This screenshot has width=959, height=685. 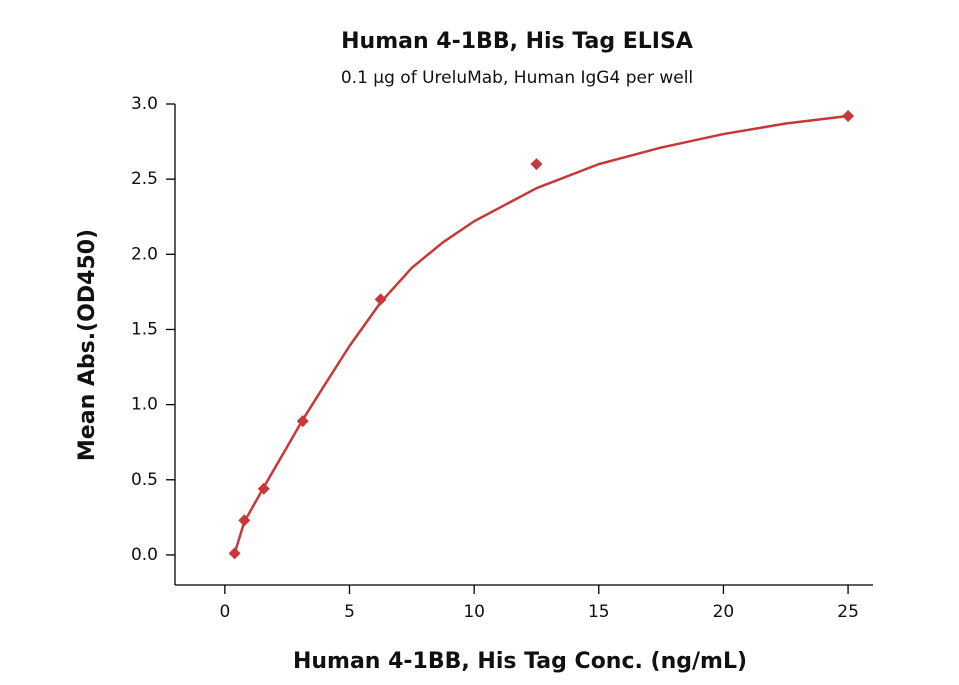 What do you see at coordinates (144, 104) in the screenshot?
I see `y-tick-label: 3.0` at bounding box center [144, 104].